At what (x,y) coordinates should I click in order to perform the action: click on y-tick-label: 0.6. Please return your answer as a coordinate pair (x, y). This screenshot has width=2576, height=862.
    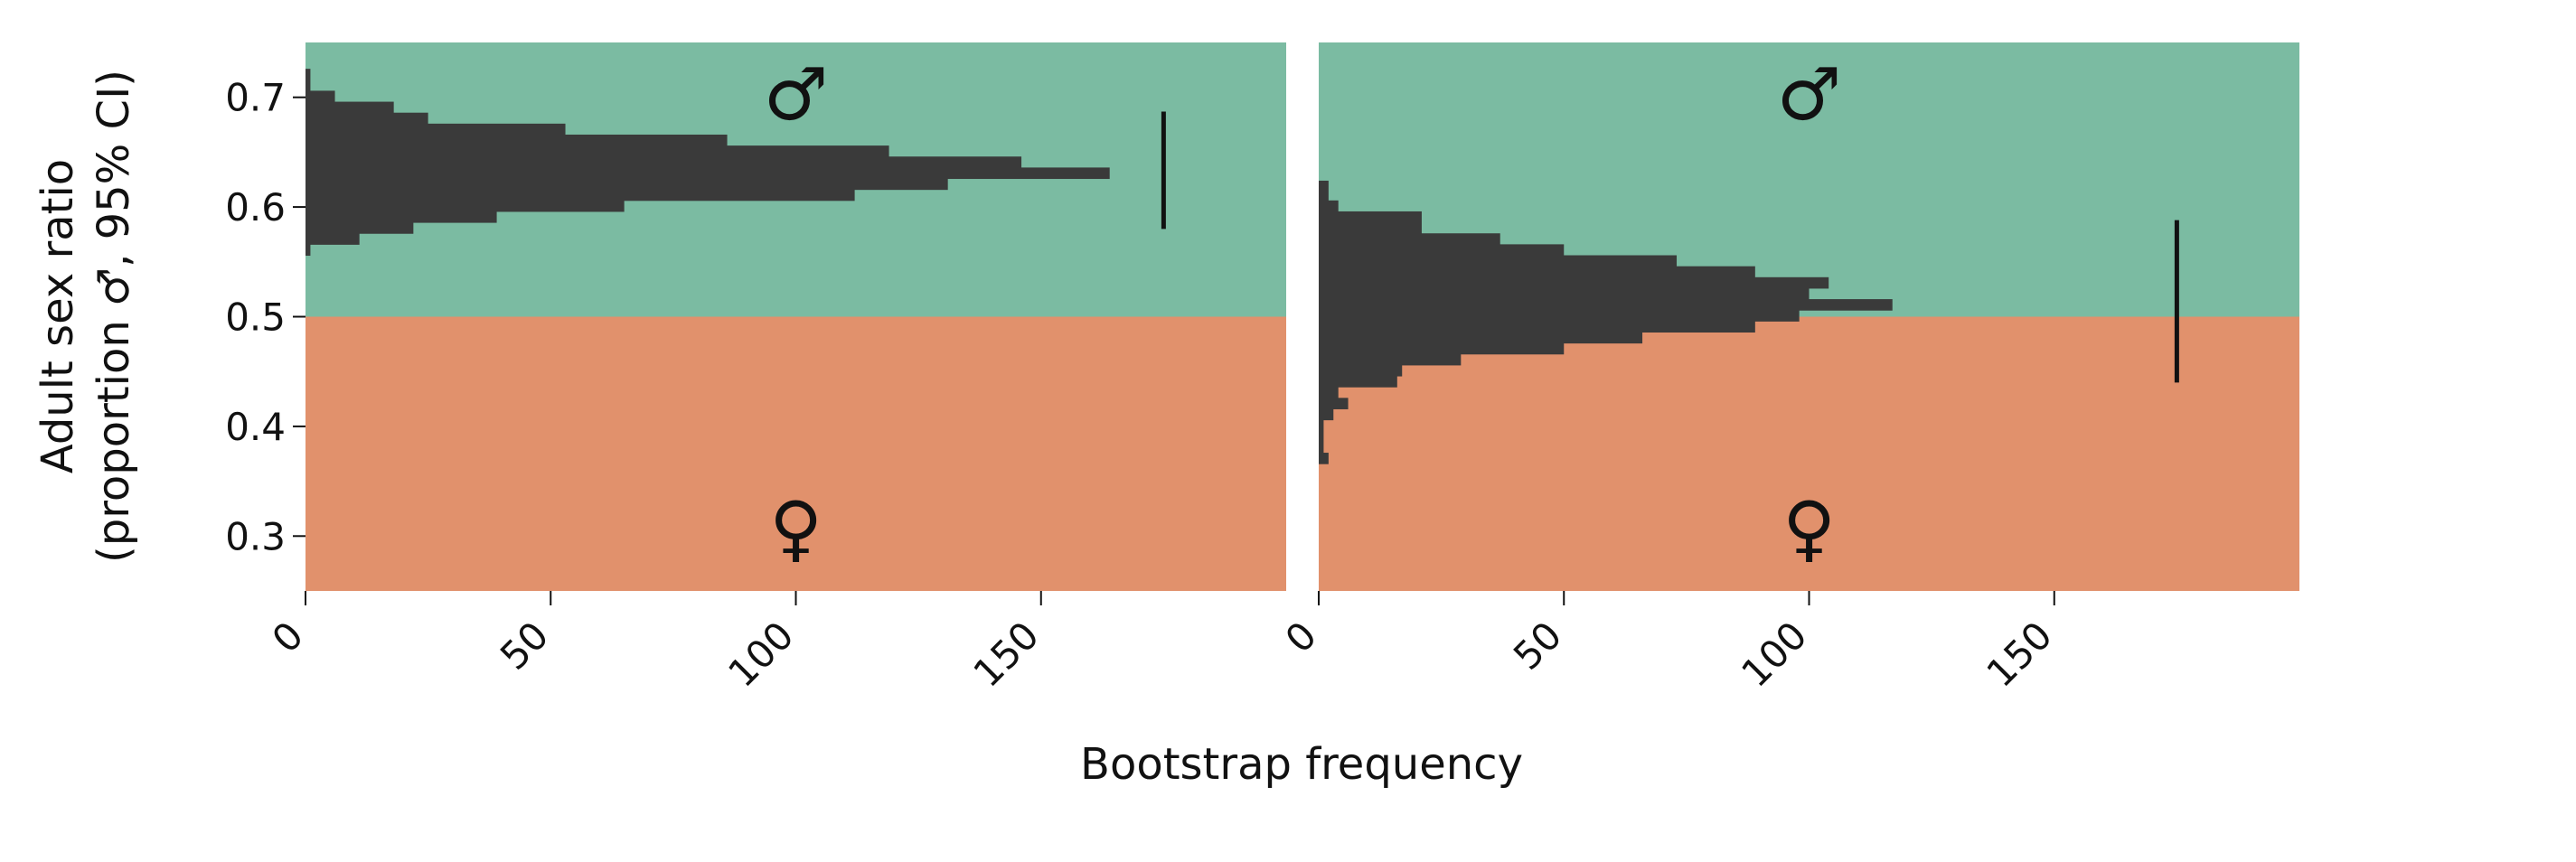
    Looking at the image, I should click on (256, 207).